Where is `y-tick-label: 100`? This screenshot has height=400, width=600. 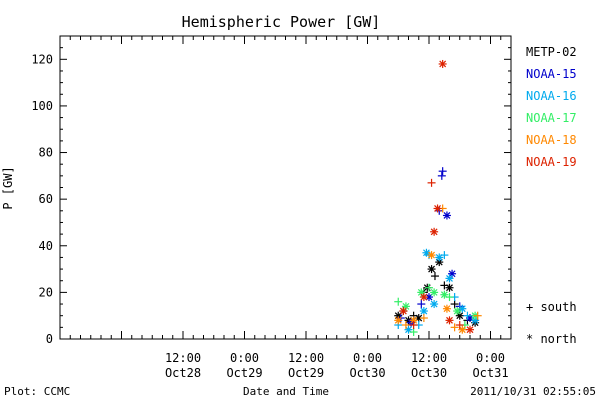
y-tick-label: 100 is located at coordinates (42, 106).